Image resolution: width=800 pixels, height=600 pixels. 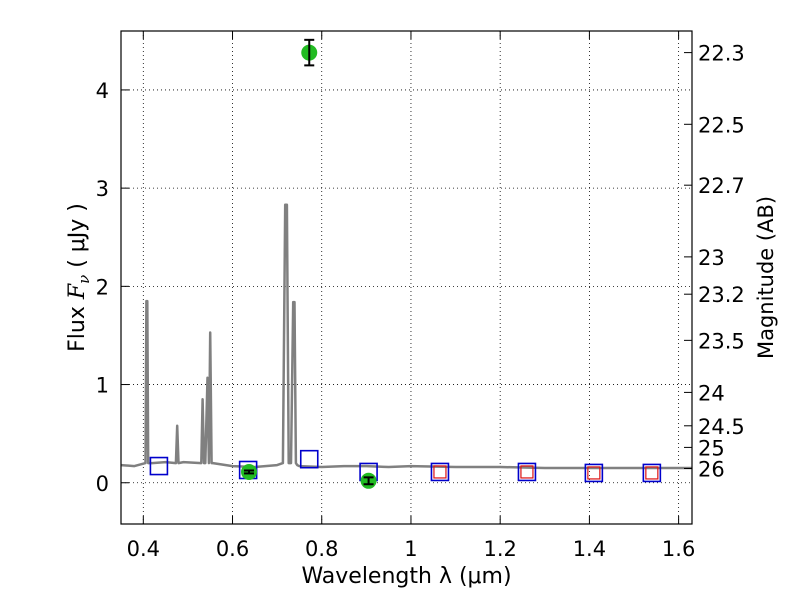 I want to click on y2-axis-label: Magnitude (AB), so click(x=766, y=277).